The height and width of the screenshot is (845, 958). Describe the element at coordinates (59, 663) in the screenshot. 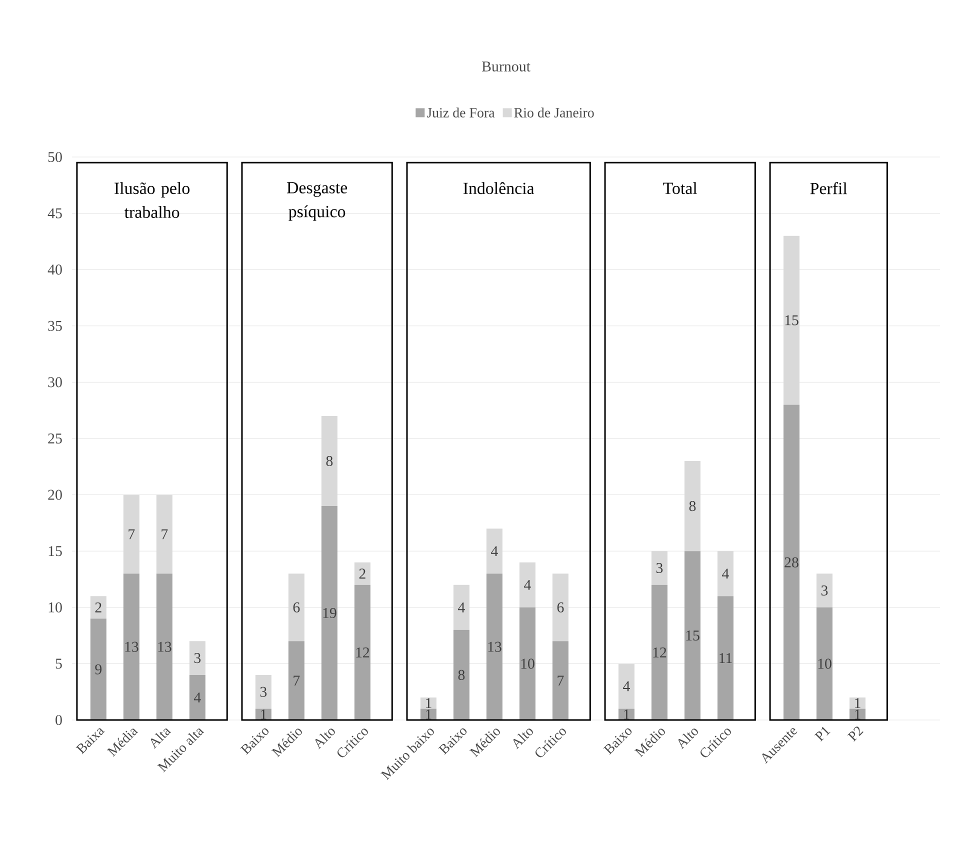

I see `y-tick-label: 5` at that location.